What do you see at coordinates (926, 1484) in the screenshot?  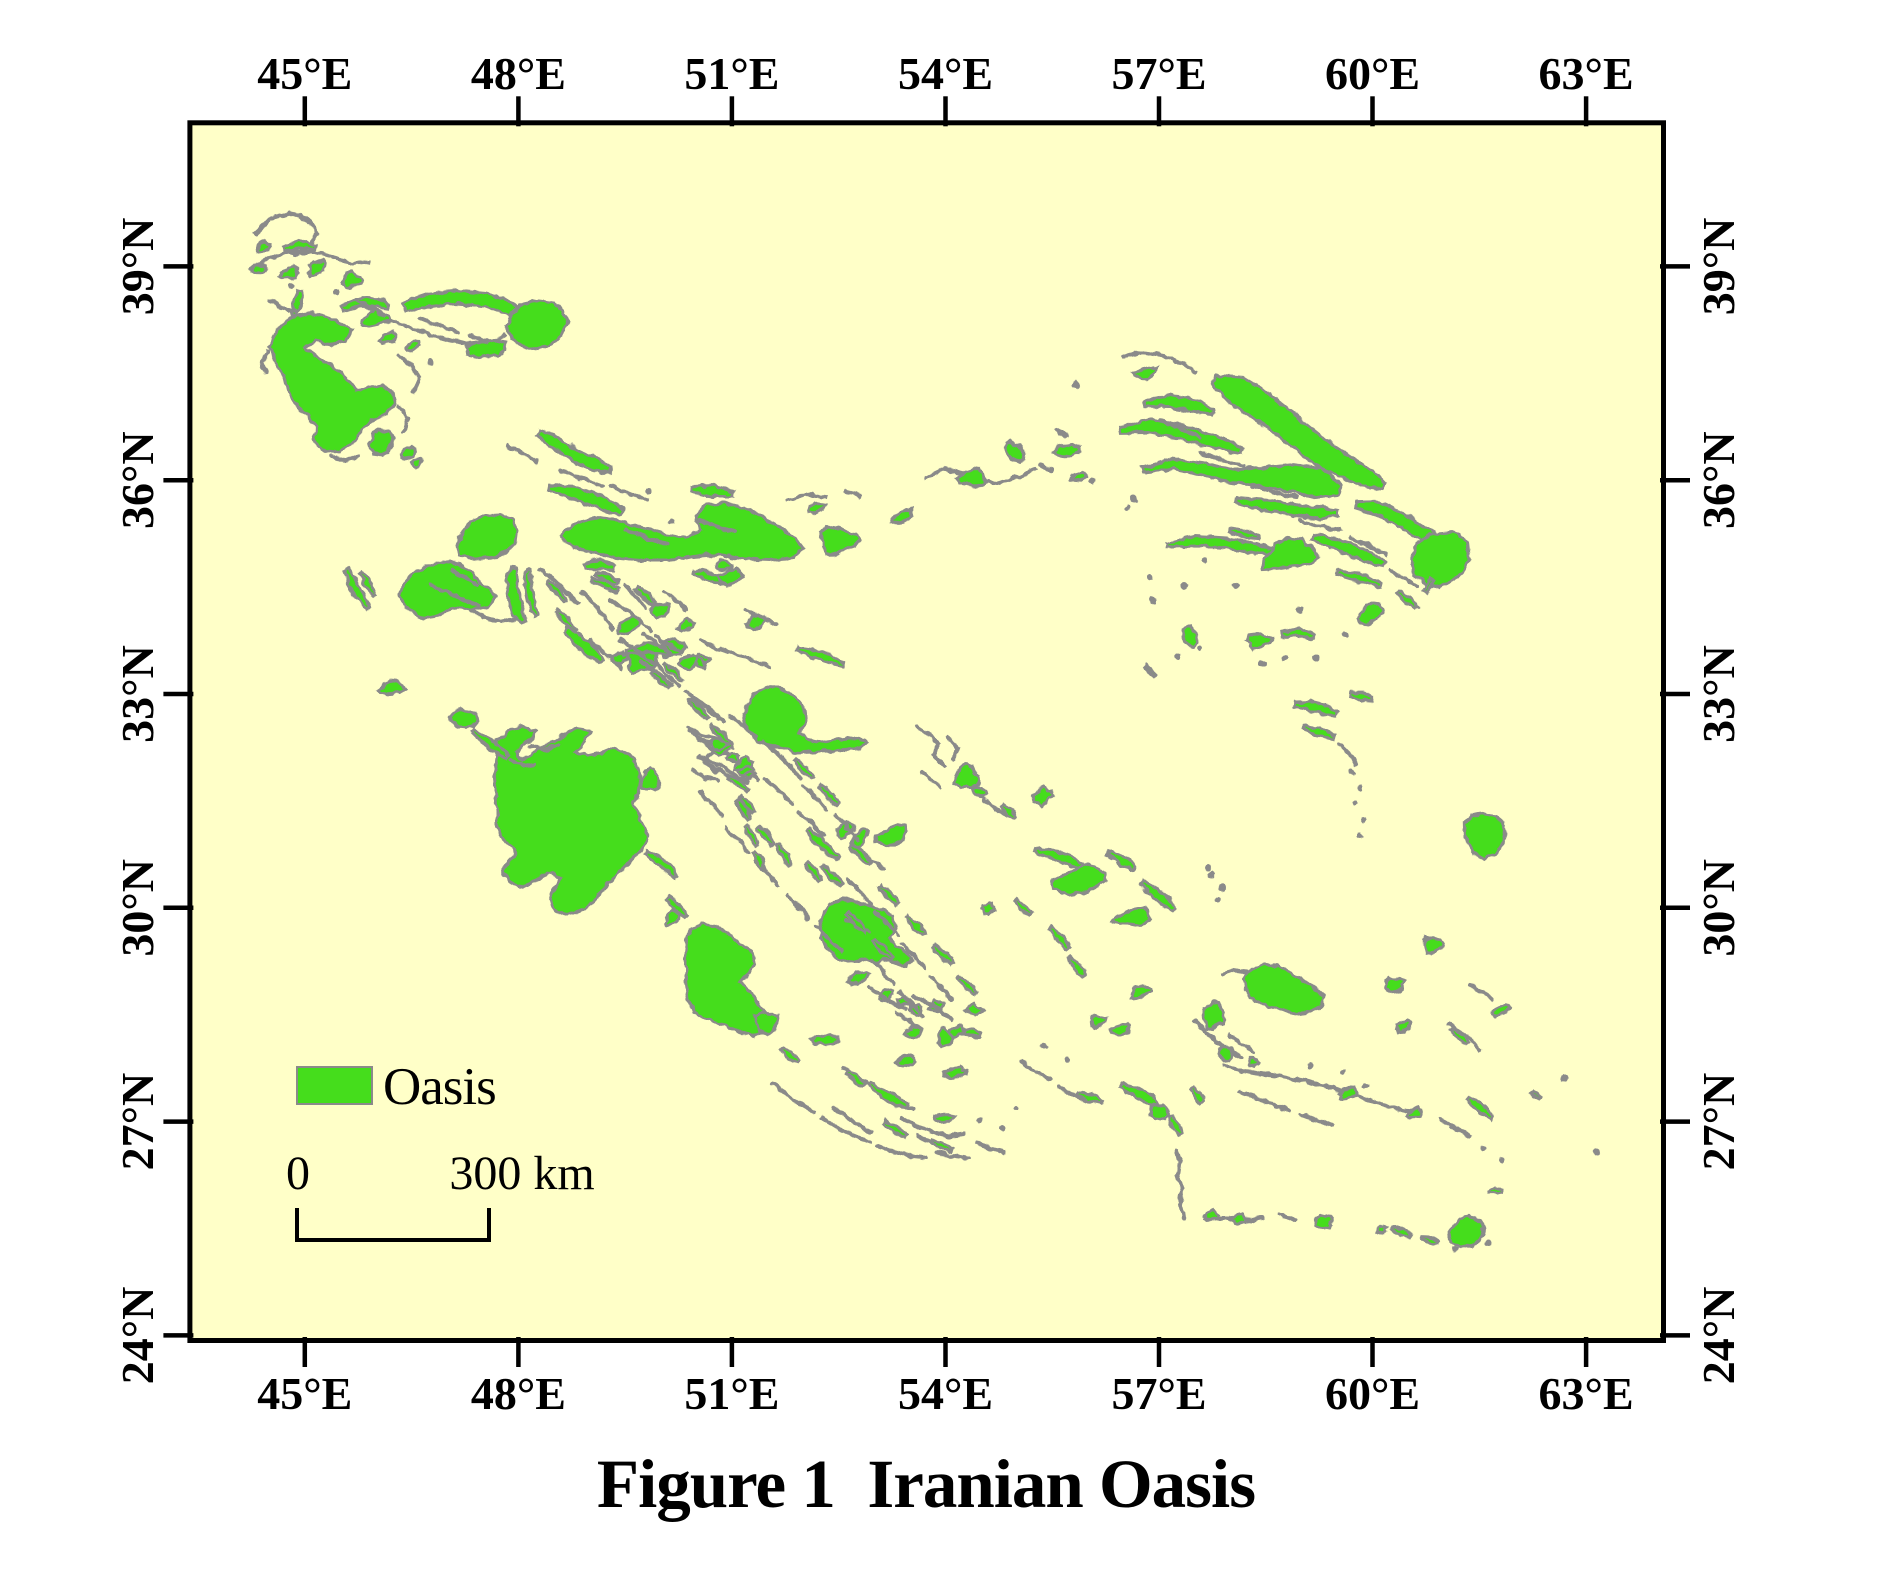 I see `svg-text: Figure 1 Iranian Oasis` at bounding box center [926, 1484].